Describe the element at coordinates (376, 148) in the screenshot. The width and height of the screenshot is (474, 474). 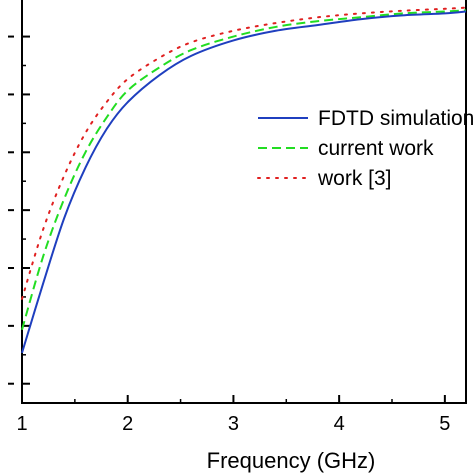
I see `legend-label: current work` at that location.